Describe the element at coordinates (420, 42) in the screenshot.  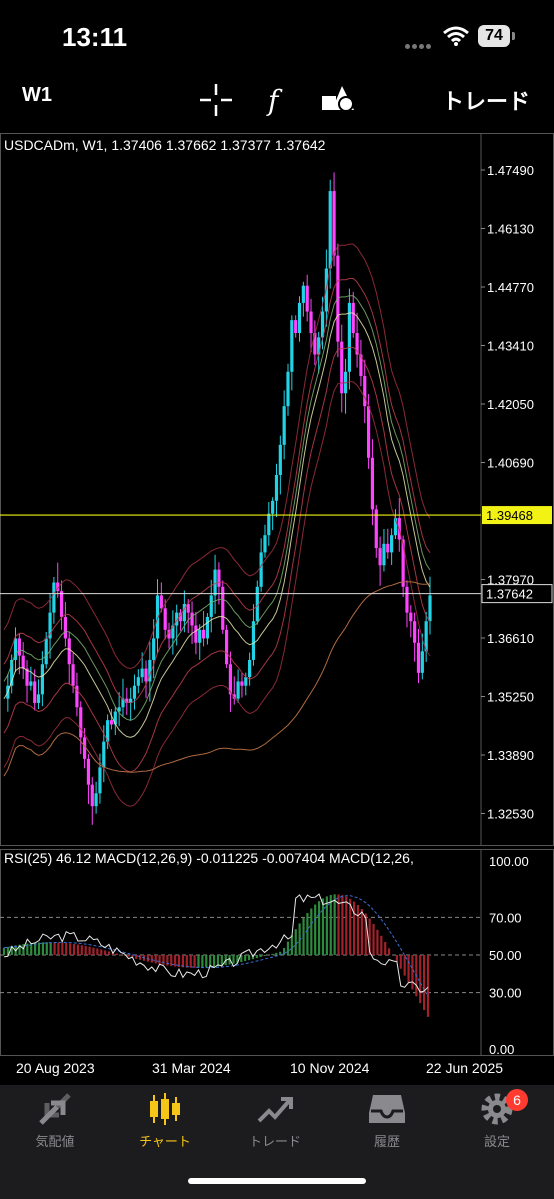
I see `signal-icon` at that location.